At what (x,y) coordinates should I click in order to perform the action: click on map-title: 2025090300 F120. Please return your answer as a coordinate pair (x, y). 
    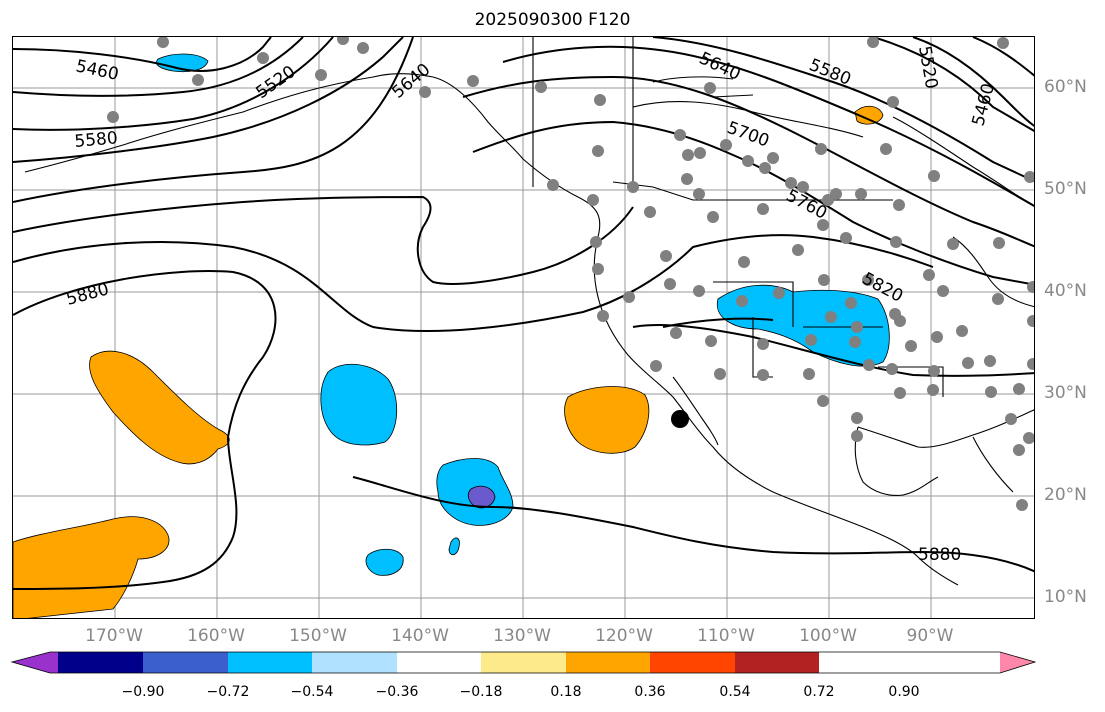
    Looking at the image, I should click on (552, 20).